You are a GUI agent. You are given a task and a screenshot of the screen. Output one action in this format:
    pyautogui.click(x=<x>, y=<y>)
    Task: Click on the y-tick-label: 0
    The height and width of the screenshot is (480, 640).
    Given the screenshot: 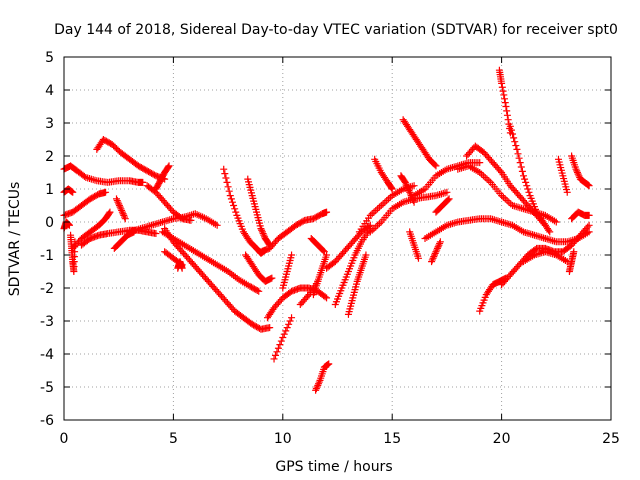 What is the action you would take?
    pyautogui.click(x=49, y=223)
    